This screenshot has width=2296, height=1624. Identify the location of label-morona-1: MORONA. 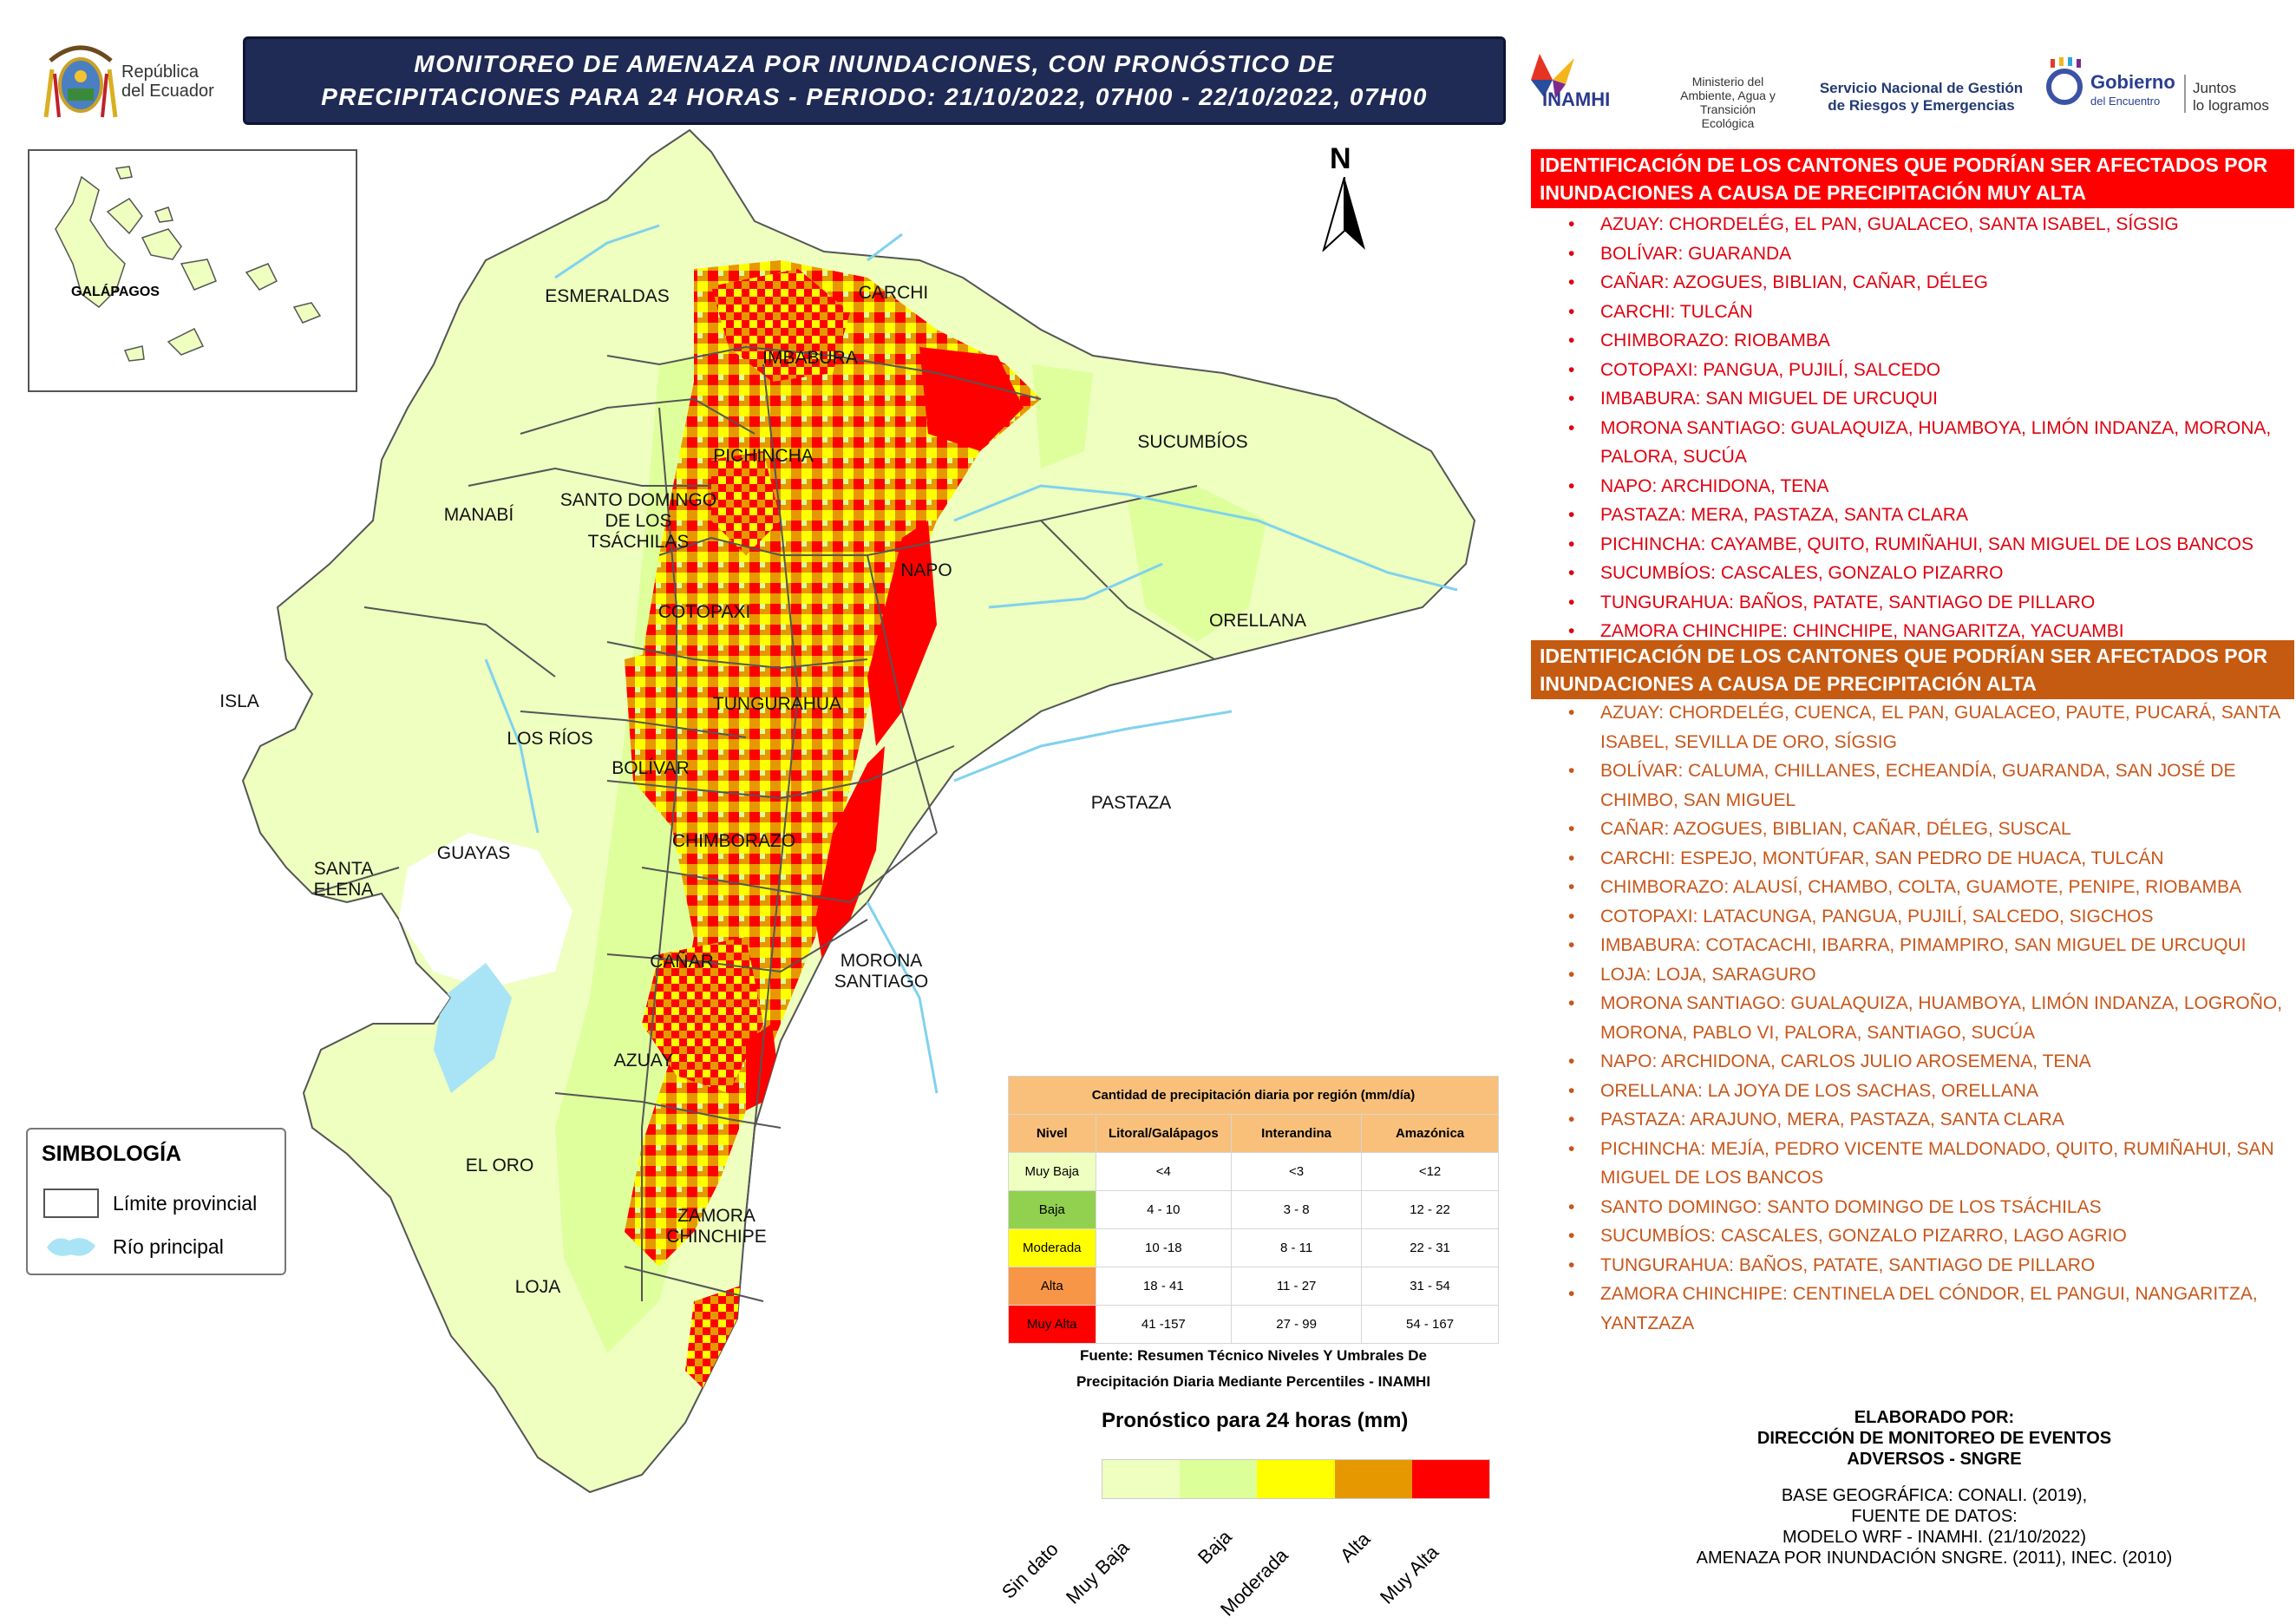
(881, 961).